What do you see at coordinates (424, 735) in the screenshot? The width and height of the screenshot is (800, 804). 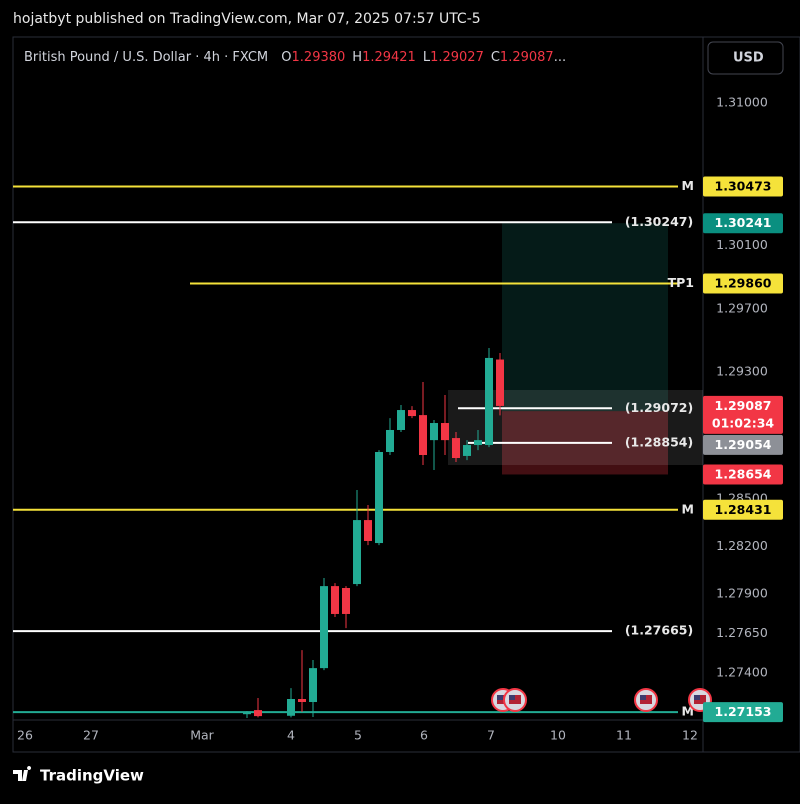 I see `x-tick-label: 6` at bounding box center [424, 735].